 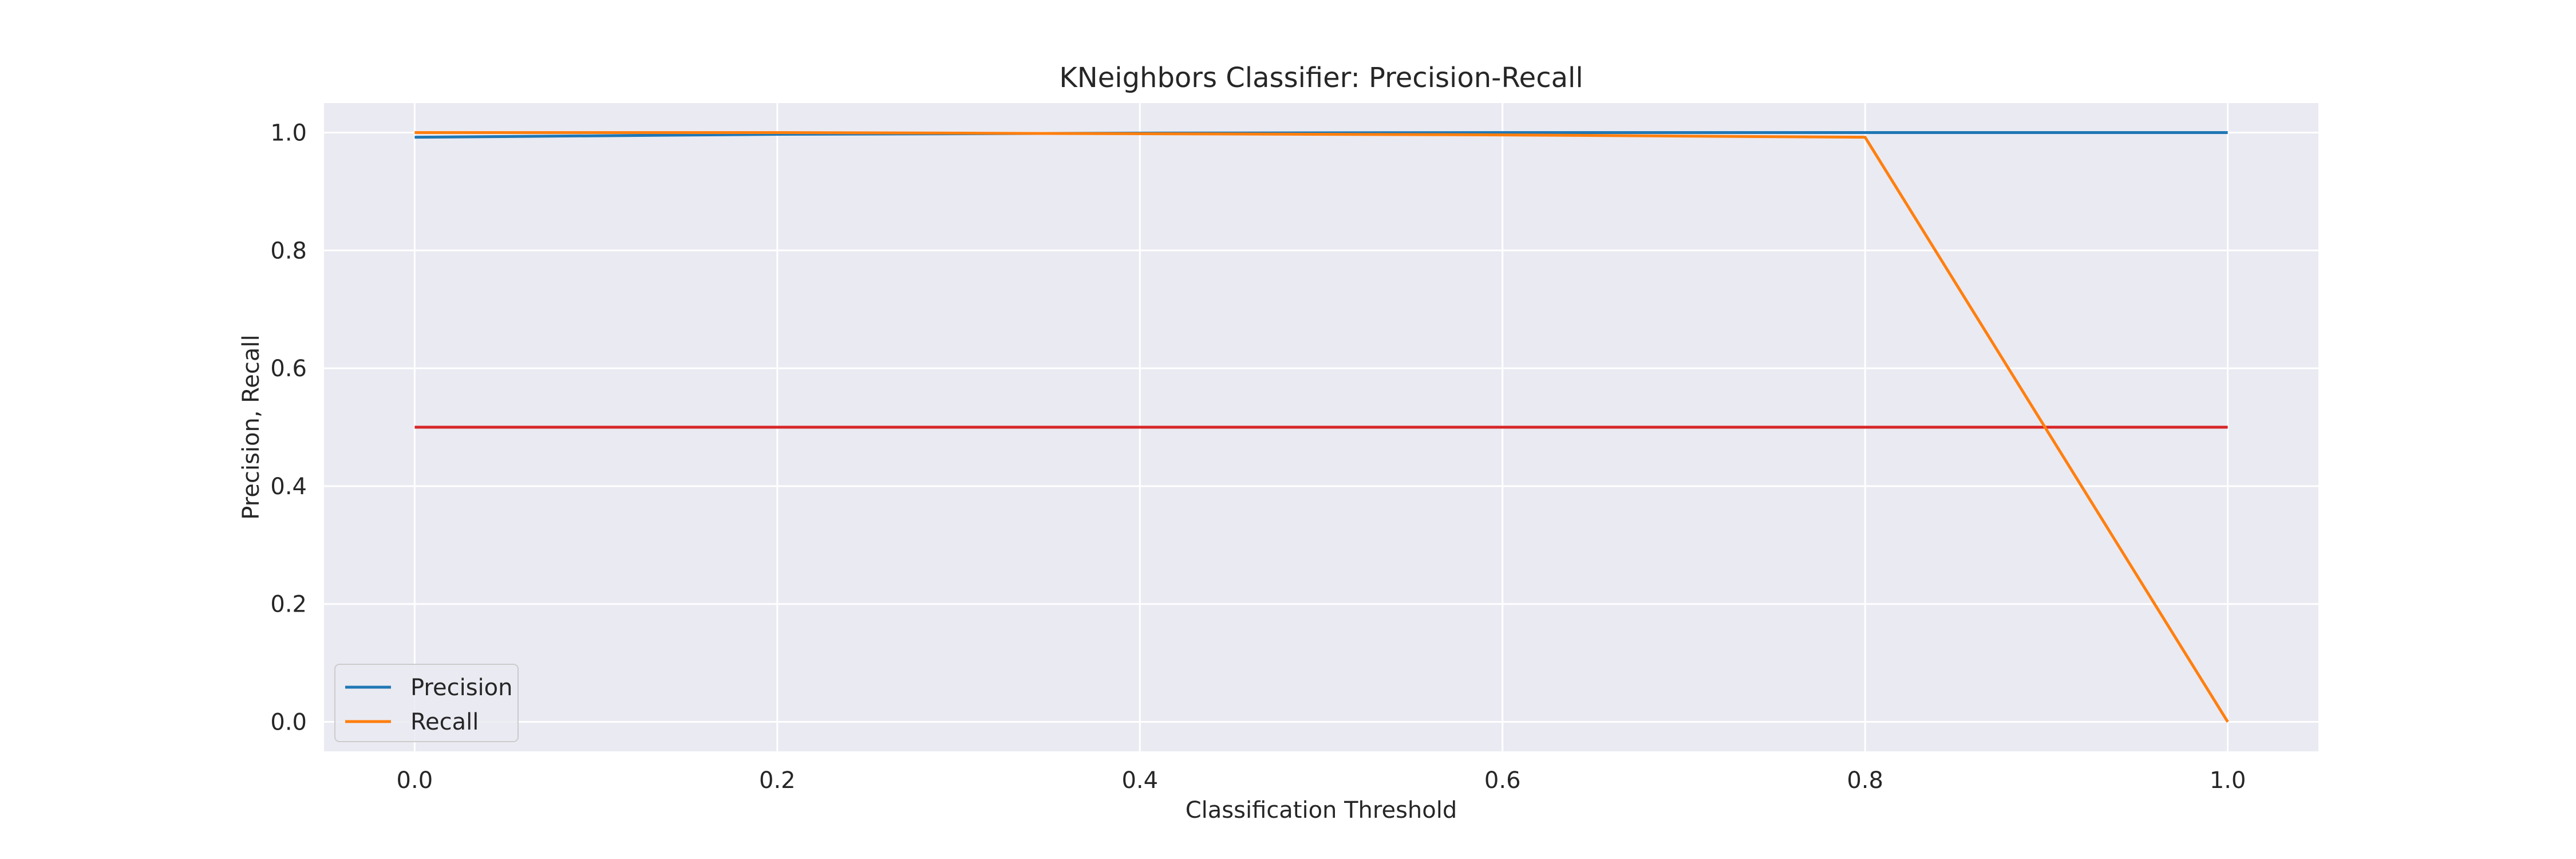 I want to click on chart-title: KNeighbors Classifier: Precision-Recall, so click(x=1321, y=78).